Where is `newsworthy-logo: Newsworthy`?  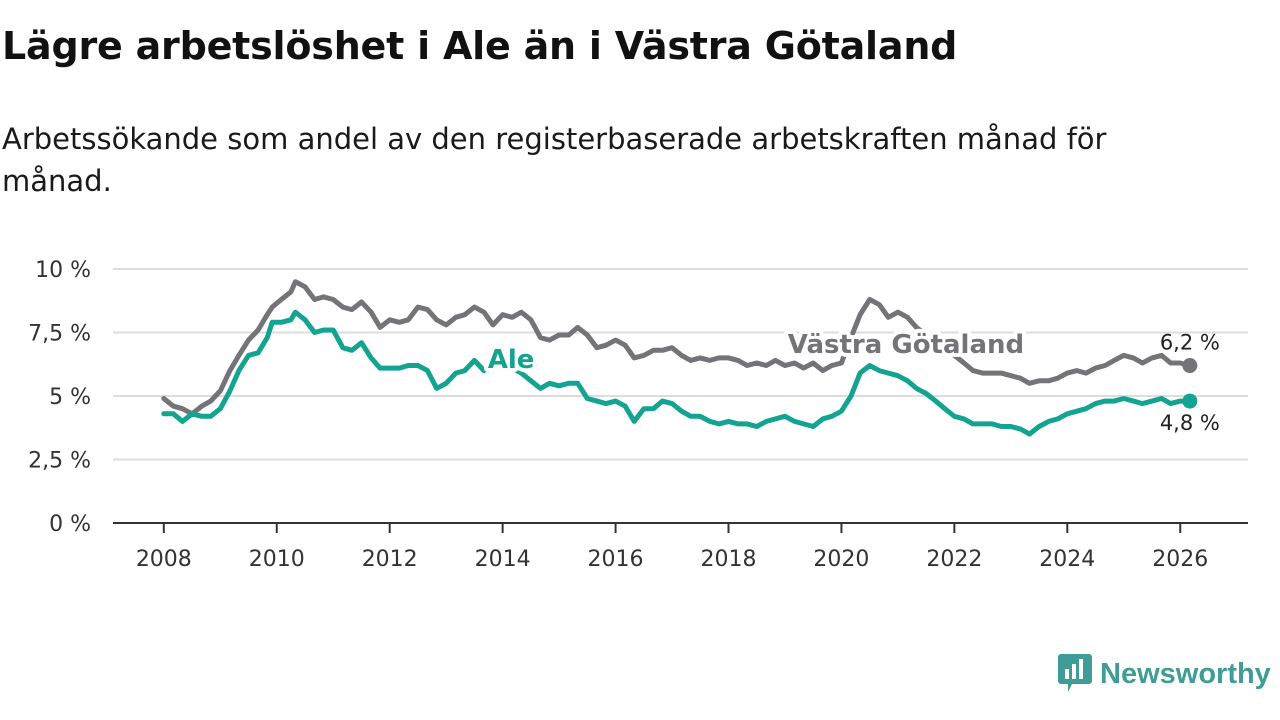
newsworthy-logo: Newsworthy is located at coordinates (1164, 674).